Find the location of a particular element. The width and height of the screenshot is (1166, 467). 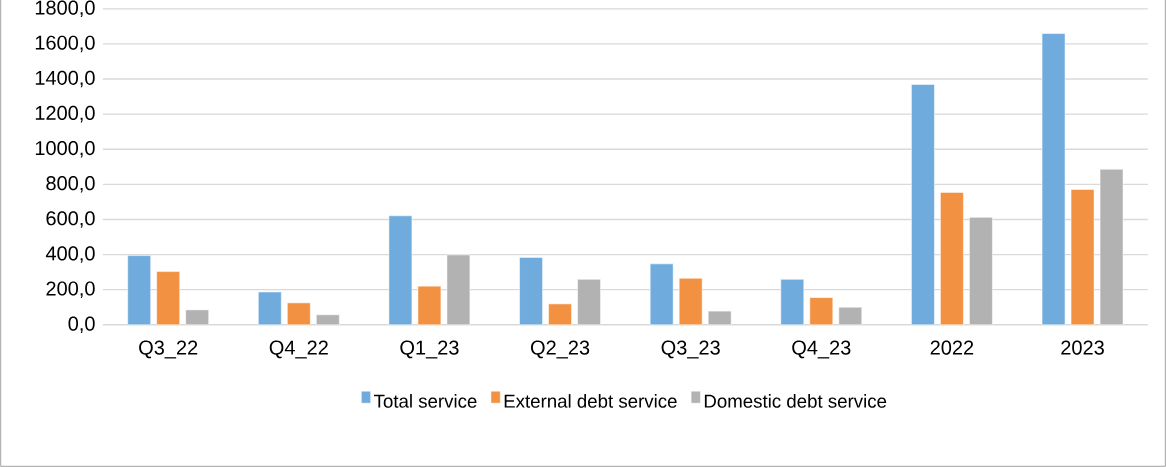

y-tick-label: 0,0 is located at coordinates (81, 325).